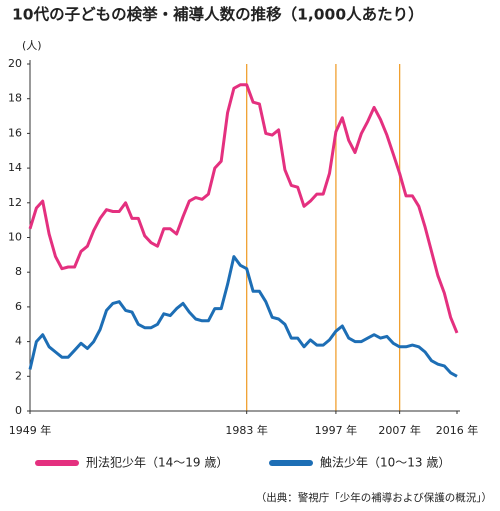 The width and height of the screenshot is (500, 511). Describe the element at coordinates (30, 430) in the screenshot. I see `x-tick-label: 1949 年` at that location.